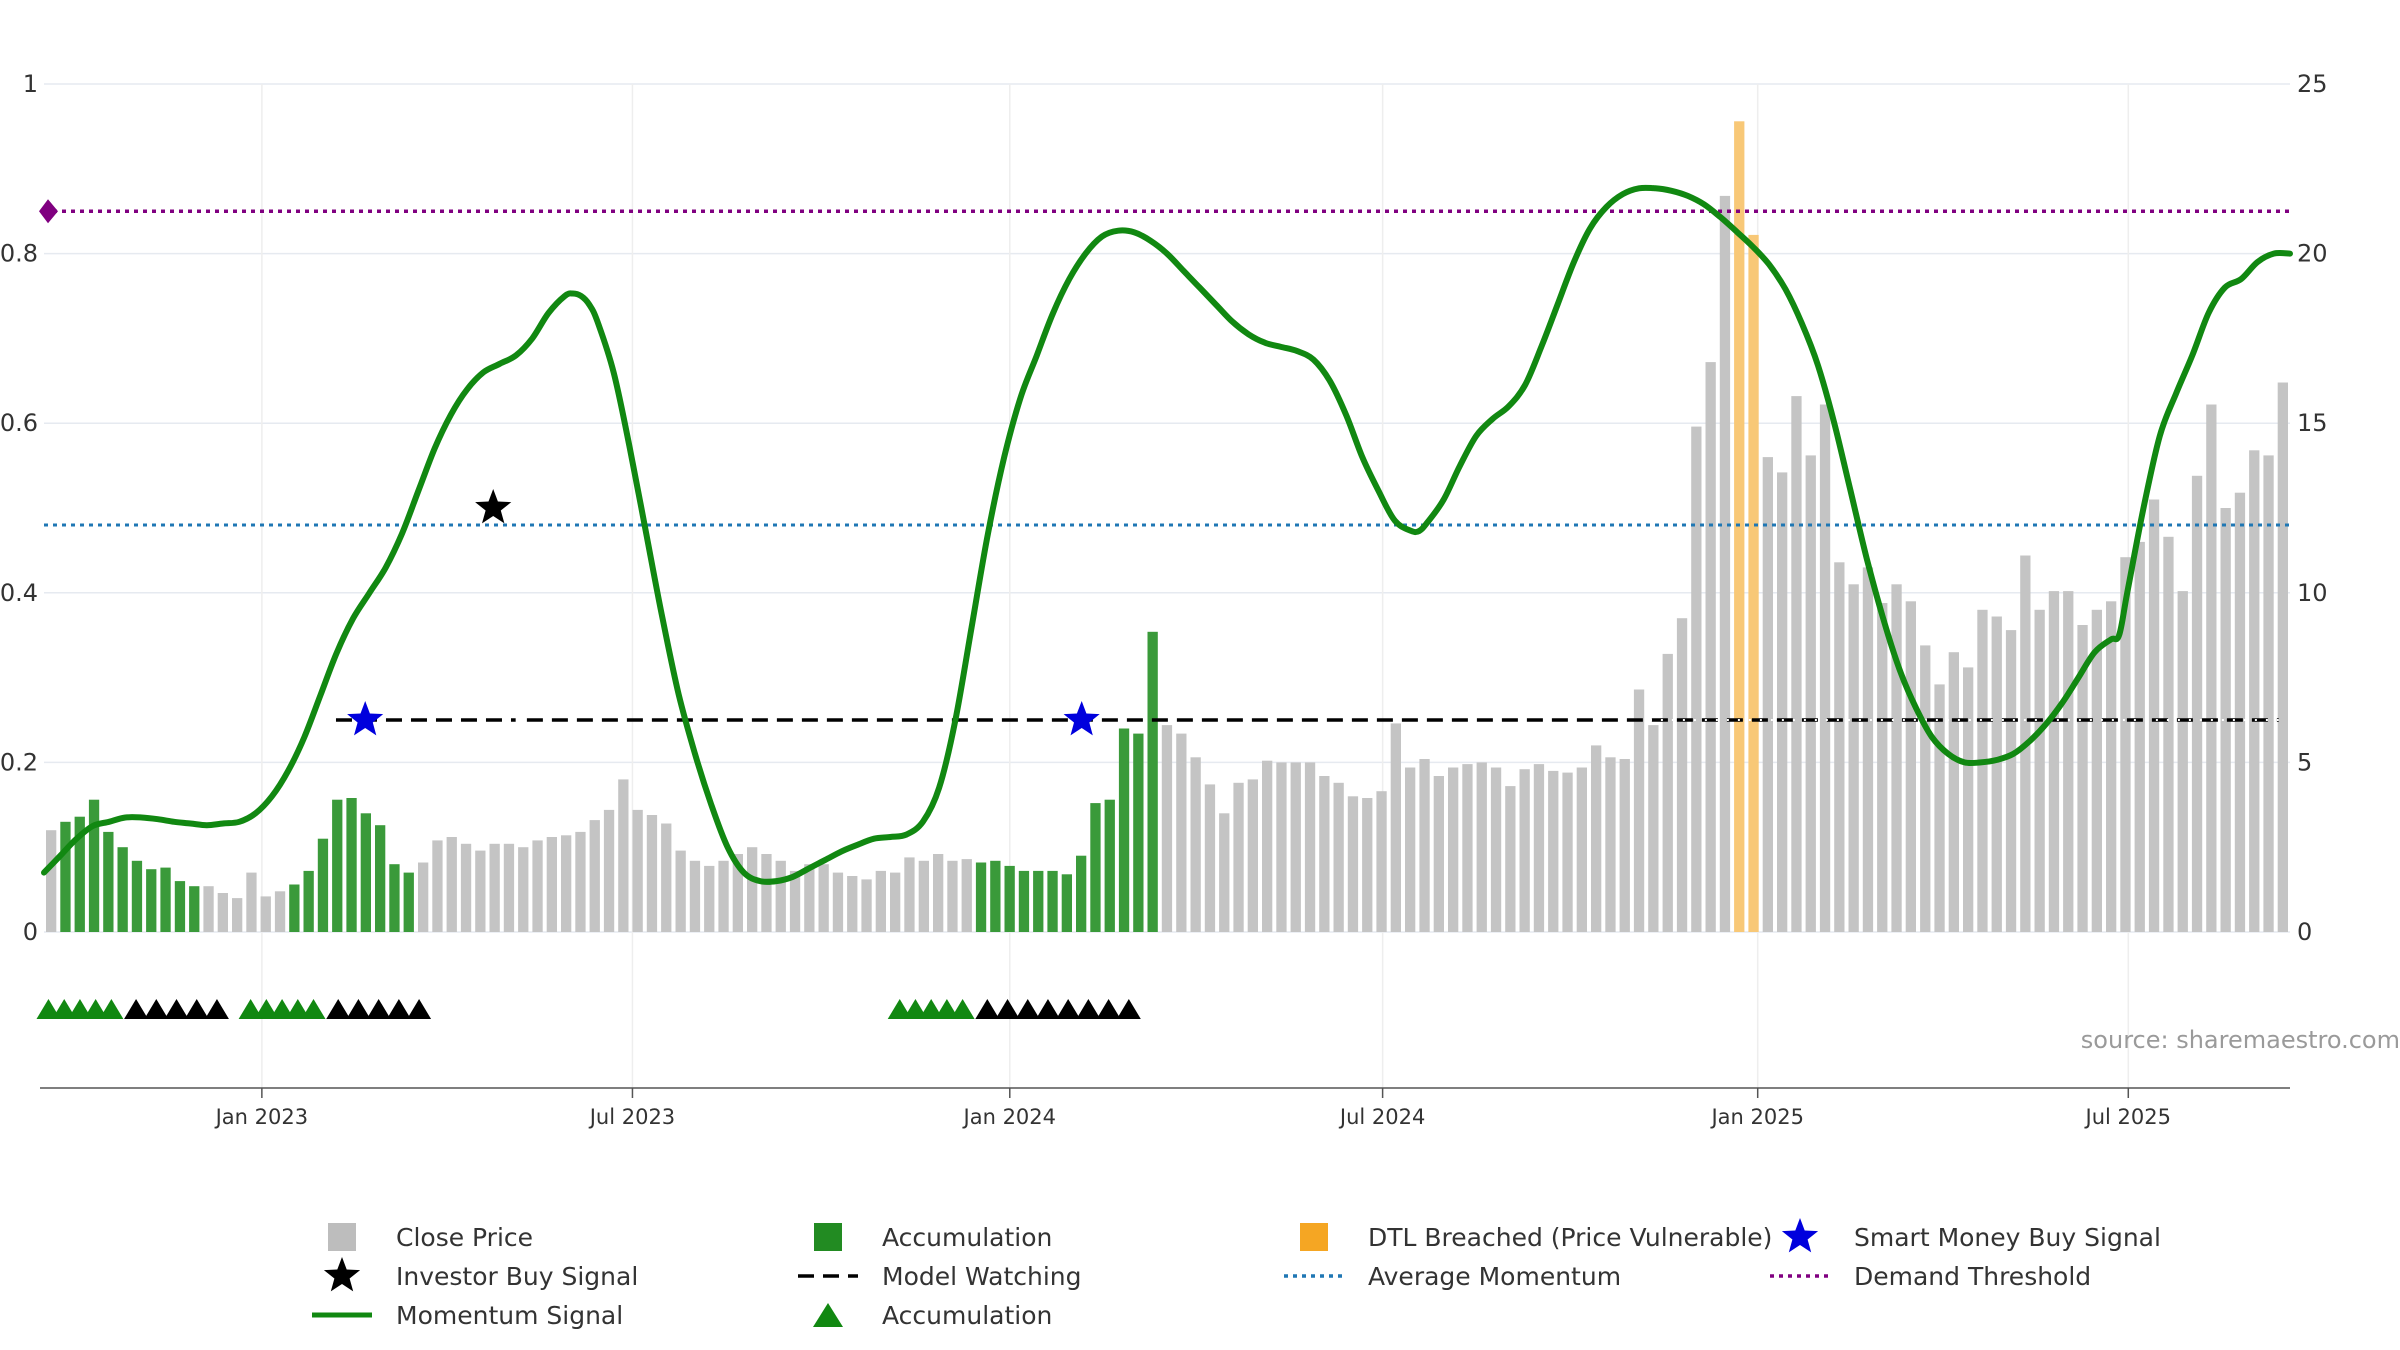 The image size is (2400, 1350). I want to click on right-tick-label: 5, so click(2304, 762).